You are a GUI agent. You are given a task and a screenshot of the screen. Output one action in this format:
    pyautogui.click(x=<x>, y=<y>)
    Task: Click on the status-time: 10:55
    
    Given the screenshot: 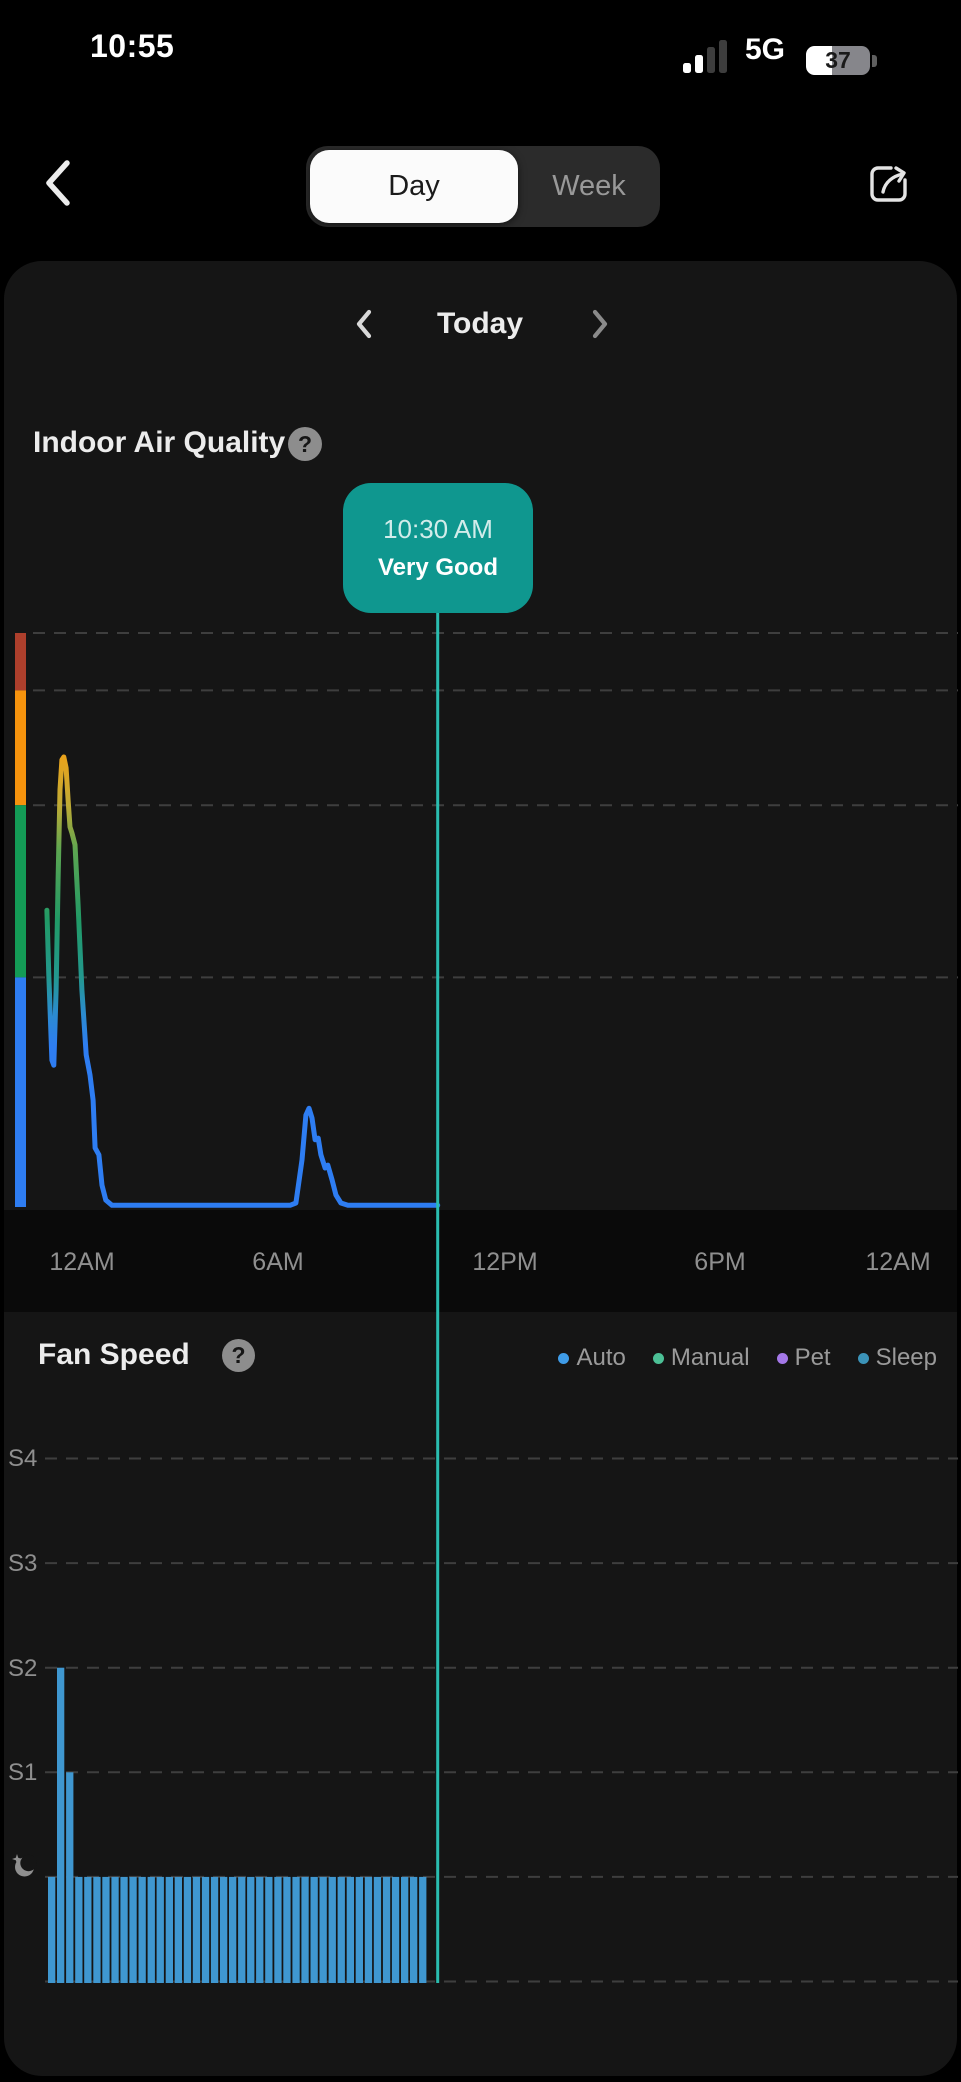 What is the action you would take?
    pyautogui.click(x=132, y=46)
    